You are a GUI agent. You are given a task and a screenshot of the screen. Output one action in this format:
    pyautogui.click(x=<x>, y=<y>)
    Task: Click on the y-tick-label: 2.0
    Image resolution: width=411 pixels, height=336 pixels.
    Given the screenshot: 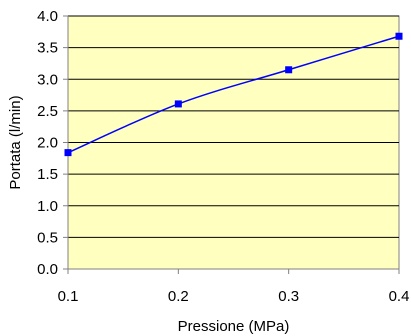 What is the action you would take?
    pyautogui.click(x=47, y=143)
    